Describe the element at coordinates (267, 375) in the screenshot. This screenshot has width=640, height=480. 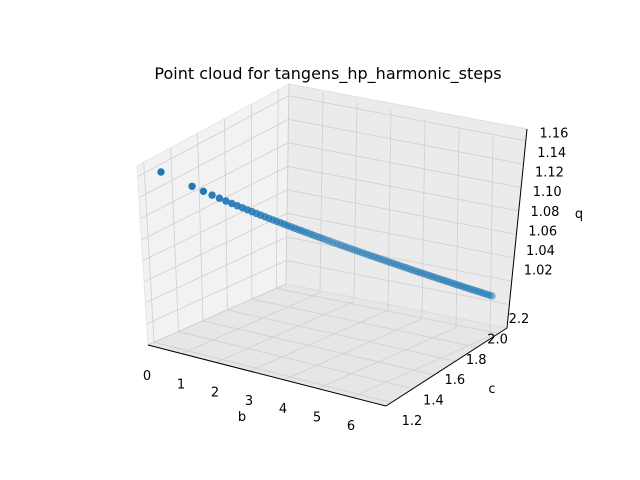
I see `b-axis-line` at that location.